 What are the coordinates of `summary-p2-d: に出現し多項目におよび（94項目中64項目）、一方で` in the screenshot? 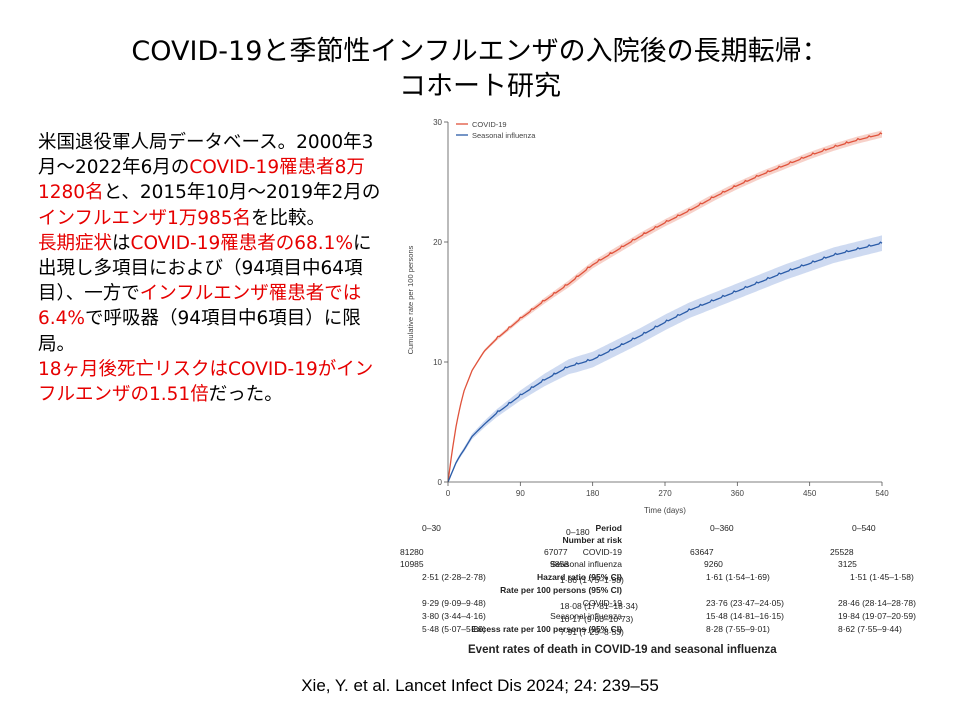 It's located at (205, 268).